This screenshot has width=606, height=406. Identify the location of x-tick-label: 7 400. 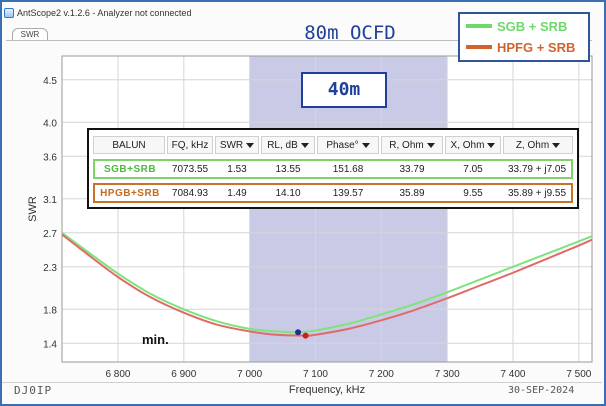
(512, 374).